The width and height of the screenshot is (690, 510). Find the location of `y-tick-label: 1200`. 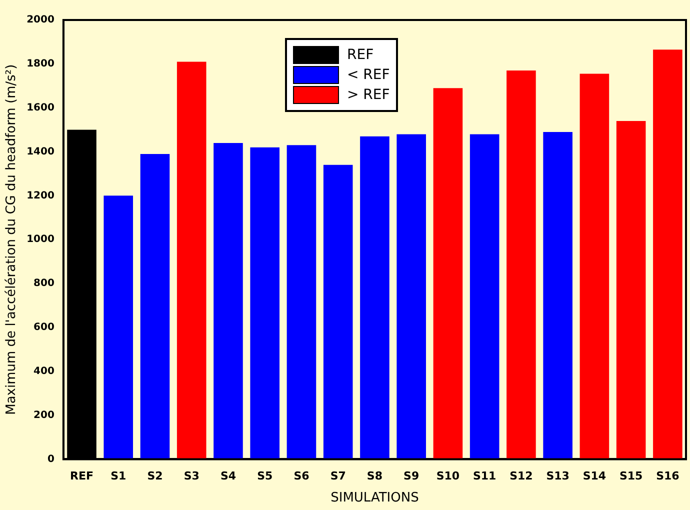

y-tick-label: 1200 is located at coordinates (40, 196).